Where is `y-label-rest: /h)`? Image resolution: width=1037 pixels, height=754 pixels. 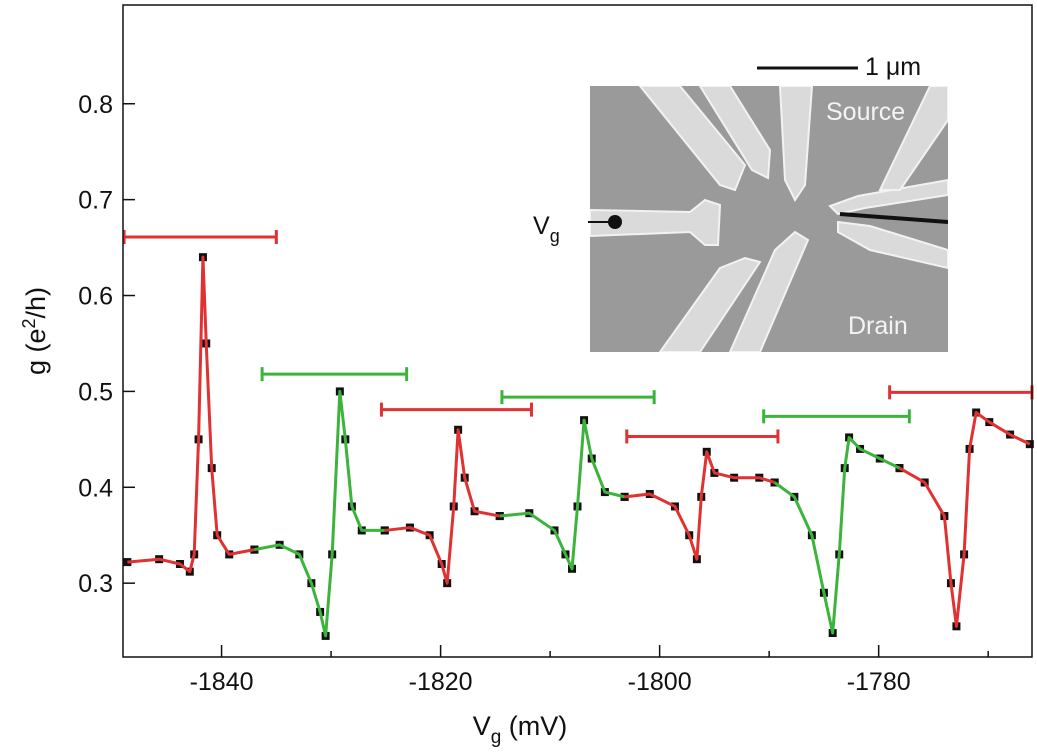 y-label-rest: /h) is located at coordinates (36, 303).